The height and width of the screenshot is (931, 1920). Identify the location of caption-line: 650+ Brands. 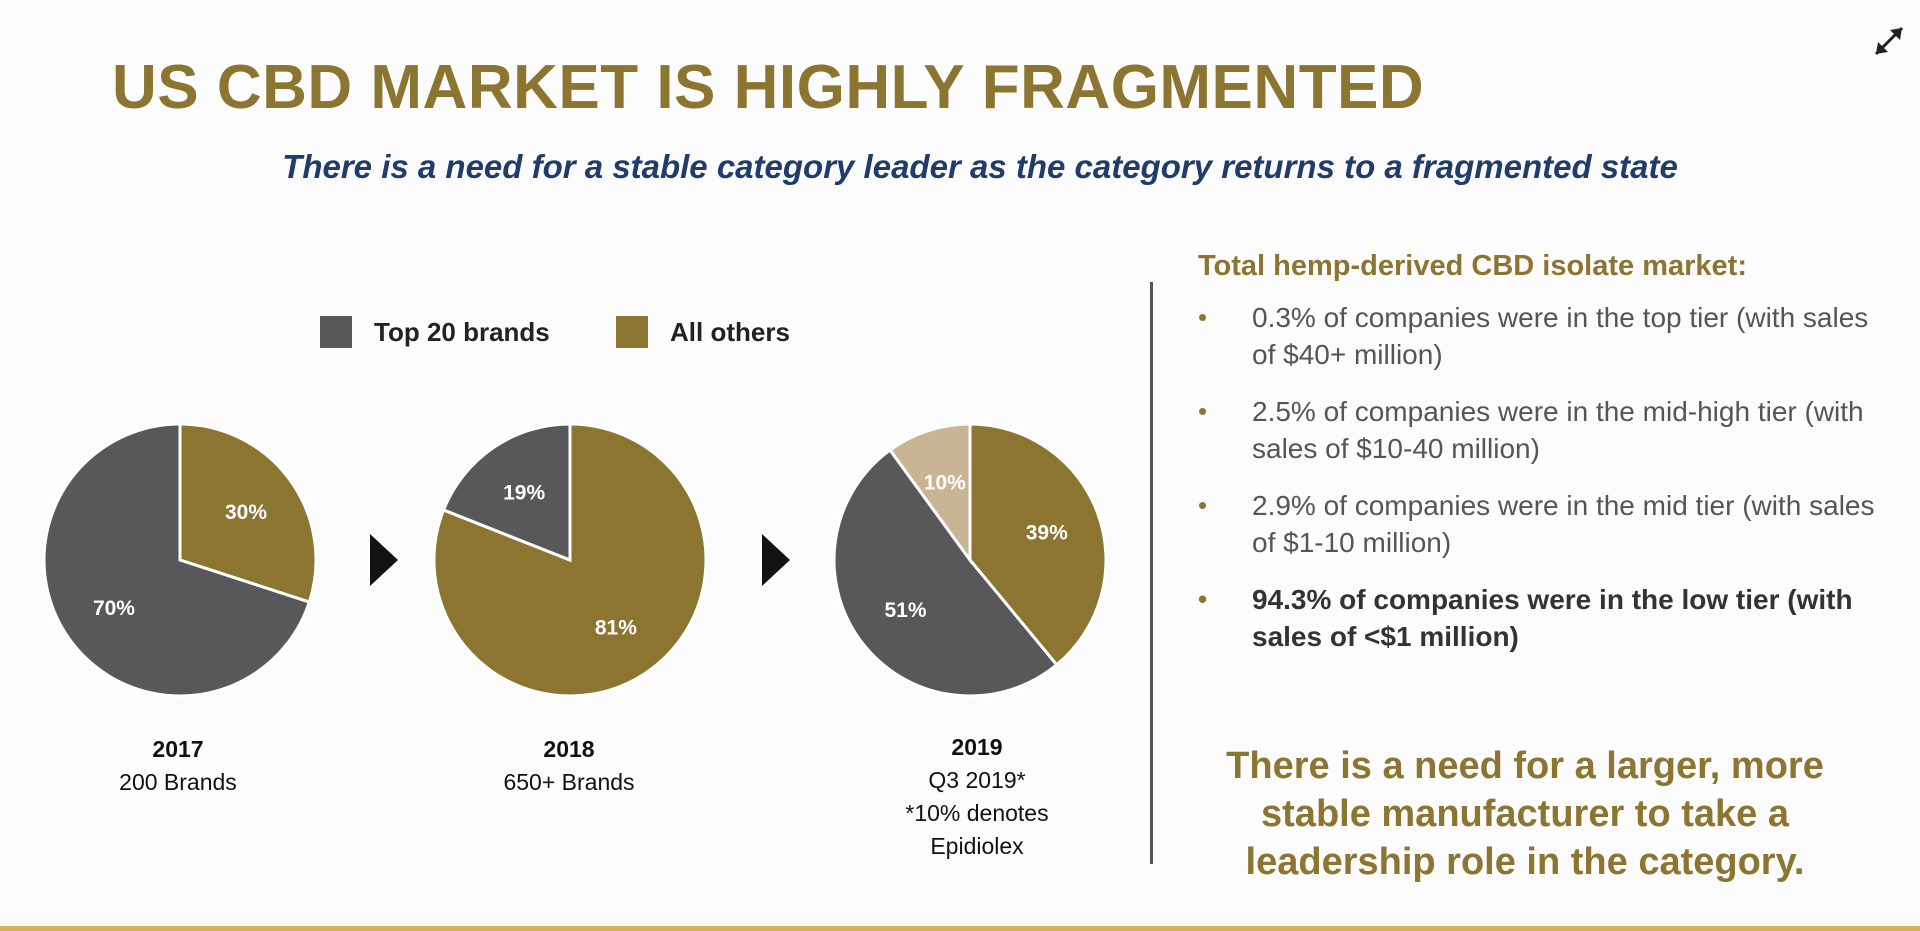
(569, 782).